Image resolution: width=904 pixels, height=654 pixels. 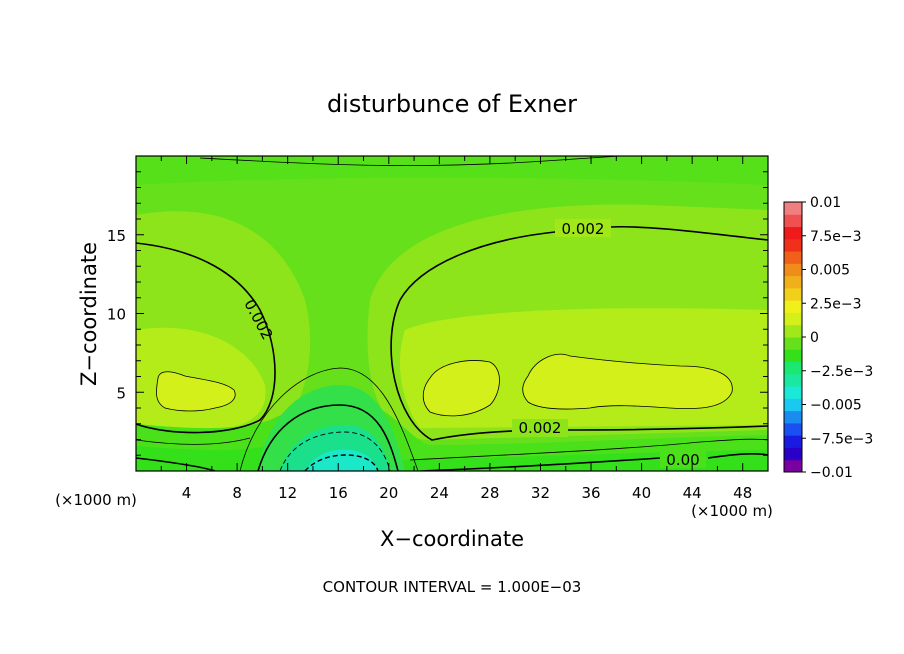 I want to click on x-tick-label: 12, so click(x=287, y=493).